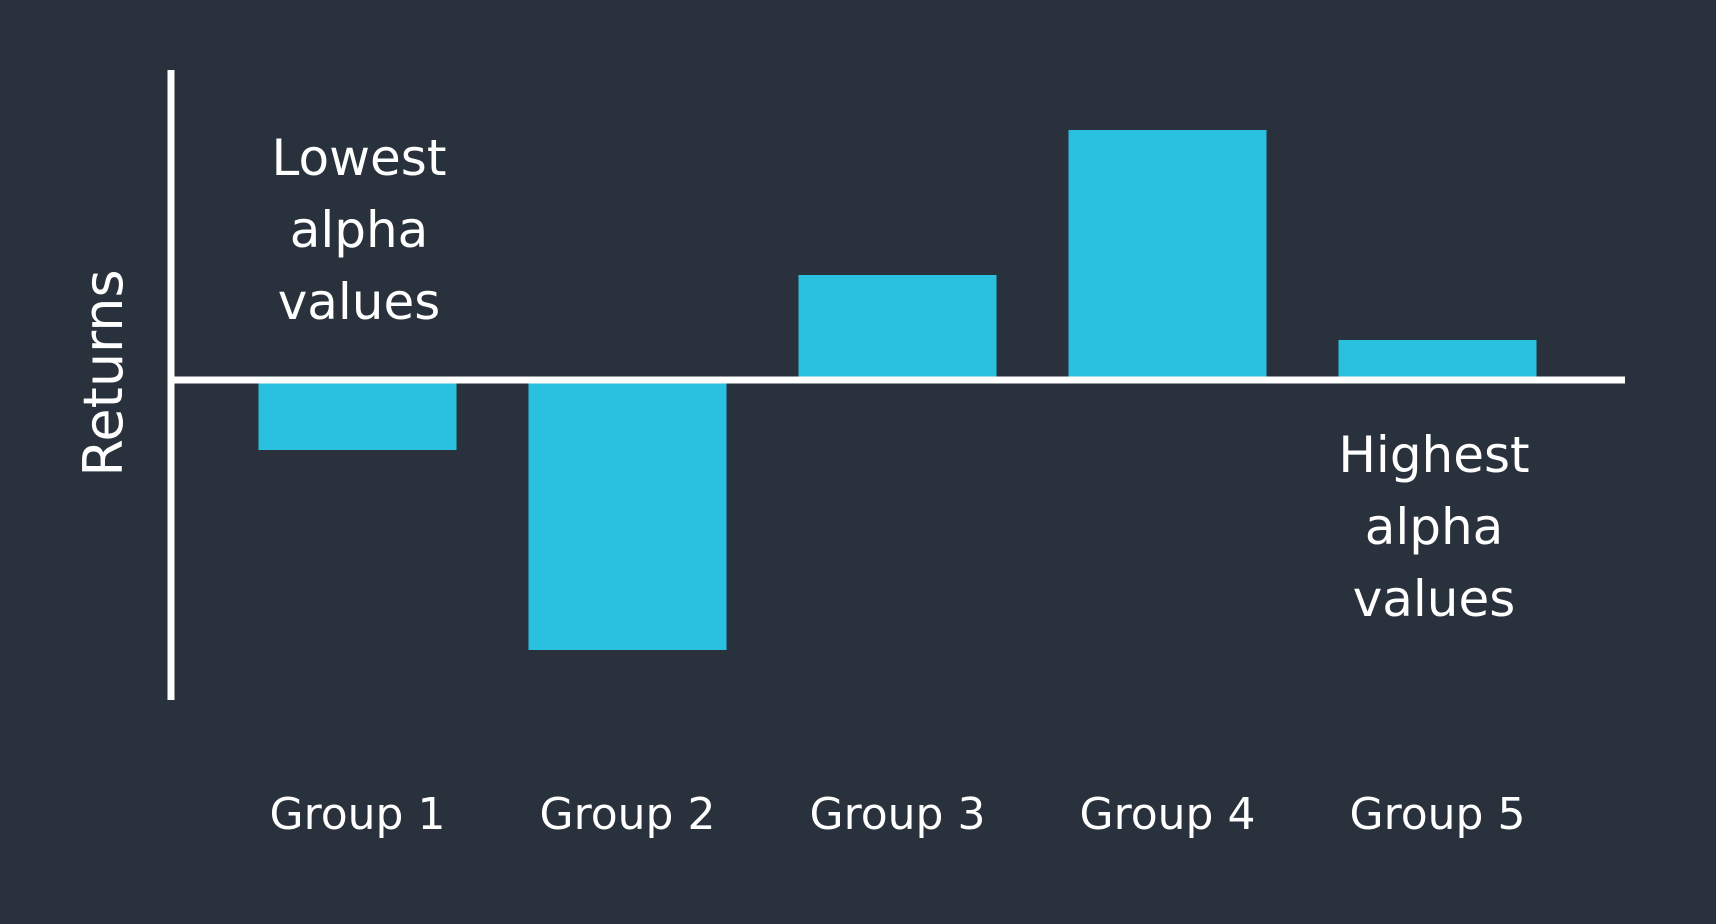  I want to click on y-axis-label: Returns, so click(103, 372).